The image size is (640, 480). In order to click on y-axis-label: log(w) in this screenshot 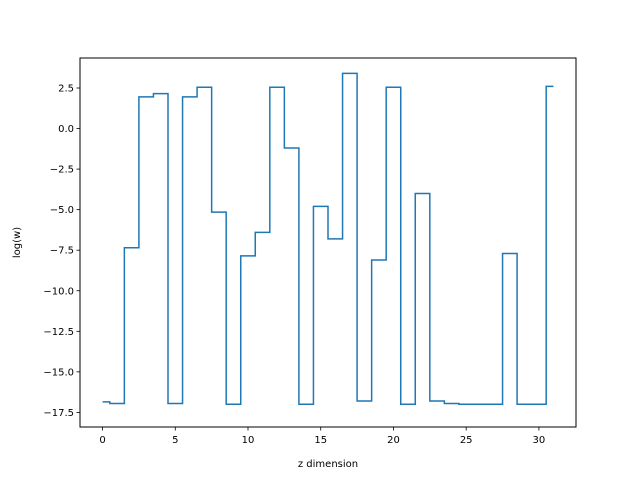, I will do `click(17, 242)`.